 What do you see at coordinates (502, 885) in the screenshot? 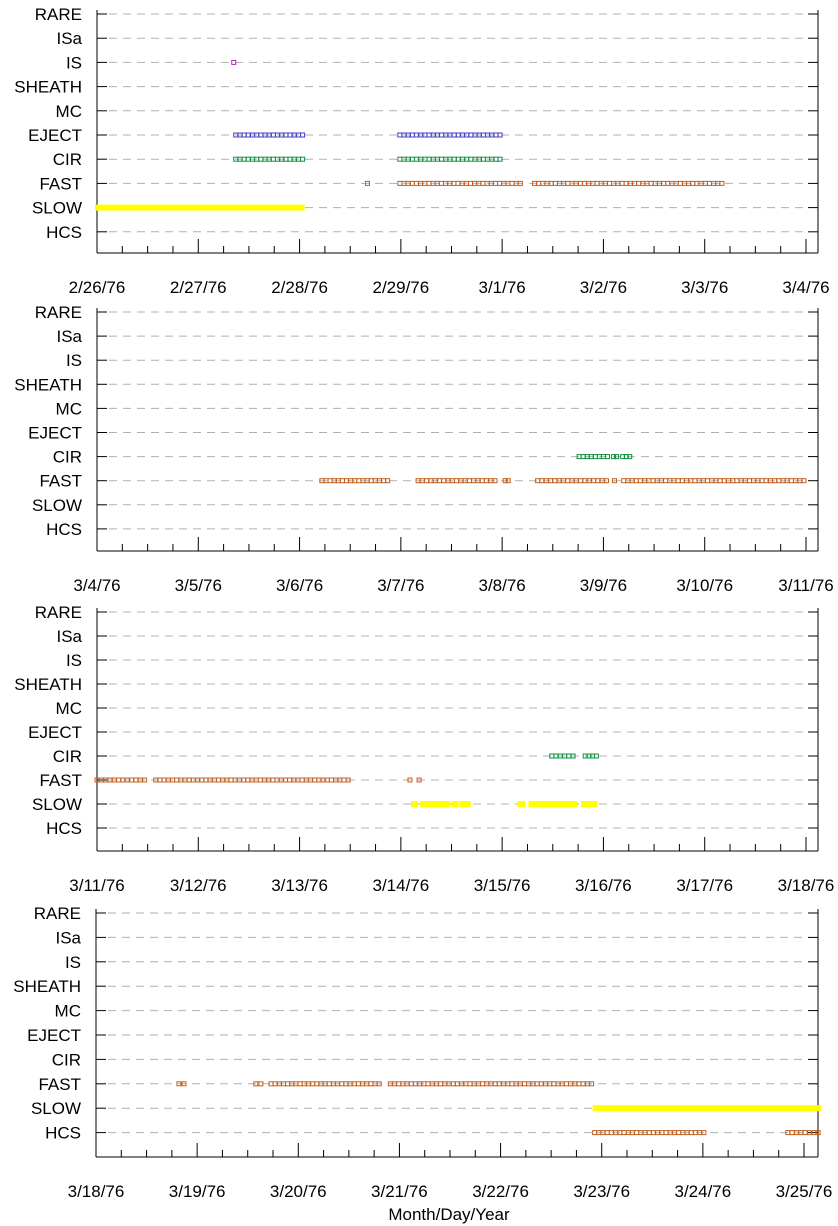
I see `x-tick-label: 3/15/76` at bounding box center [502, 885].